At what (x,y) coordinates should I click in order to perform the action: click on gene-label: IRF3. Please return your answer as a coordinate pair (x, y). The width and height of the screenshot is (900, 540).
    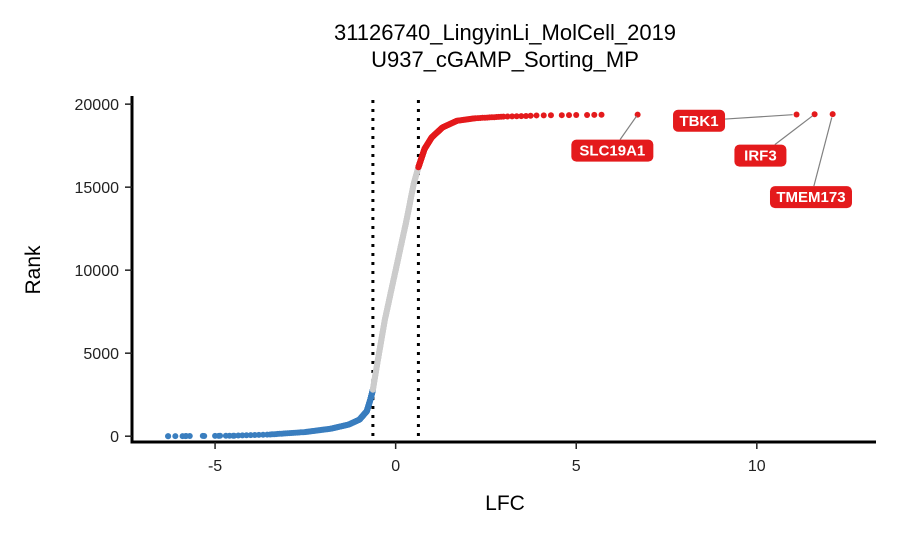
    Looking at the image, I should click on (760, 156).